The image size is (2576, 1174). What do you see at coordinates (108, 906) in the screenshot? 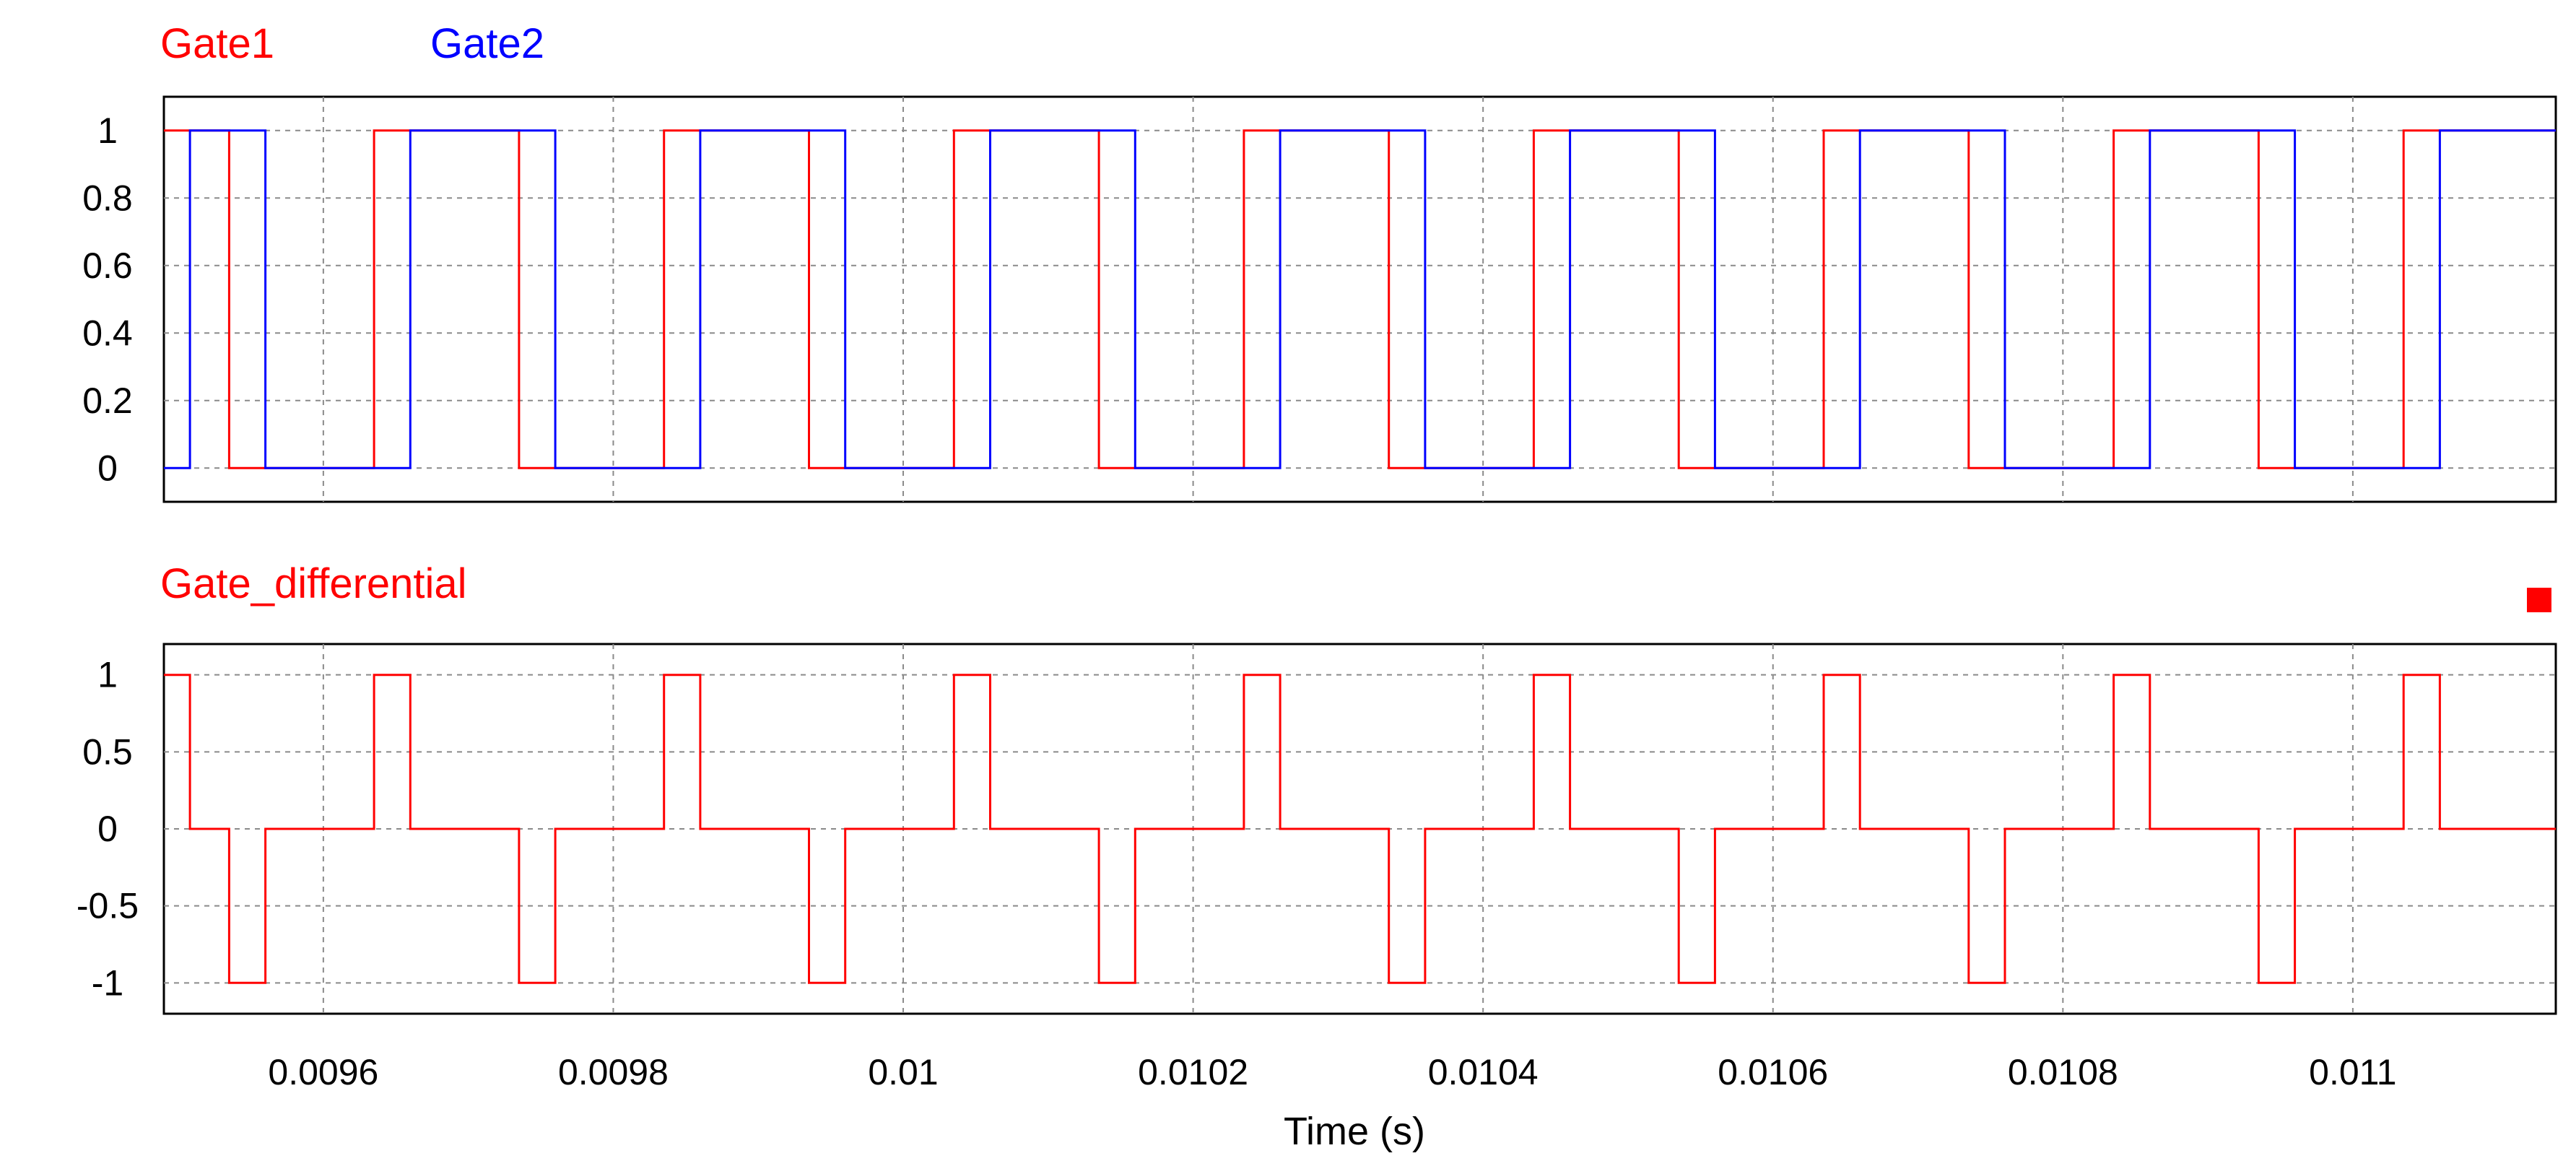
I see `y-tick-label: -0.5` at bounding box center [108, 906].